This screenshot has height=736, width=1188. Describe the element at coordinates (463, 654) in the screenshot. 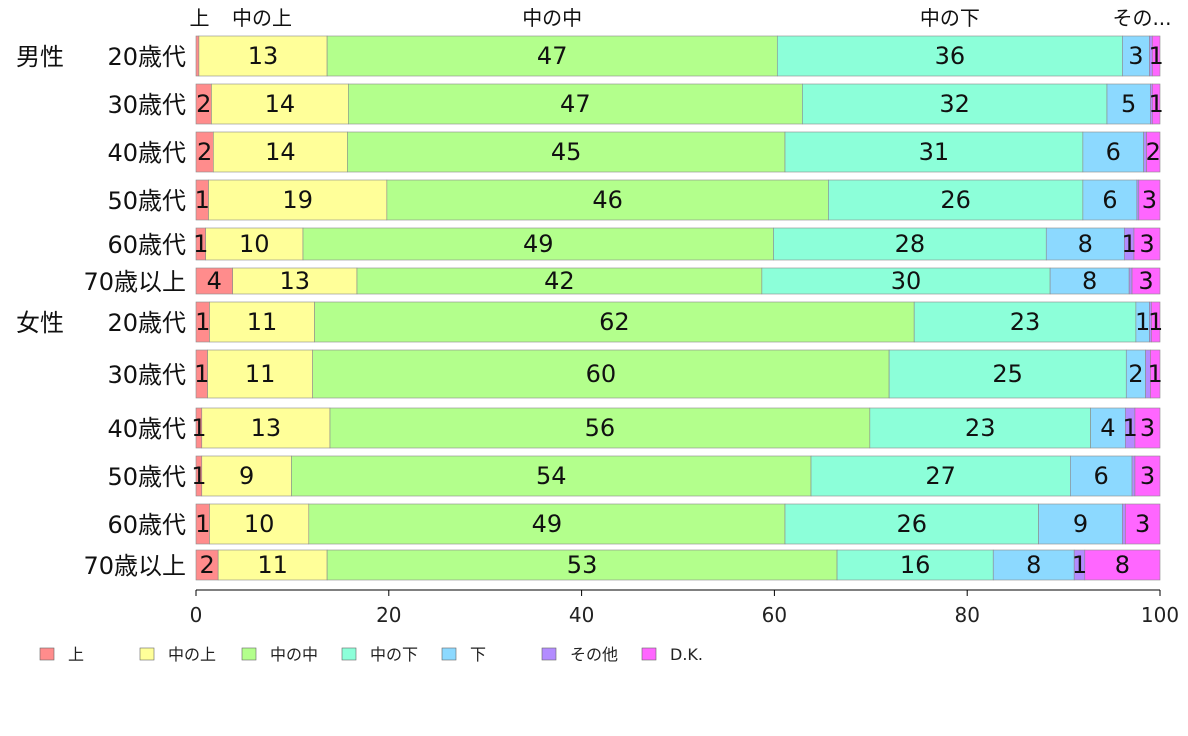

I see `legend-item: 下` at that location.